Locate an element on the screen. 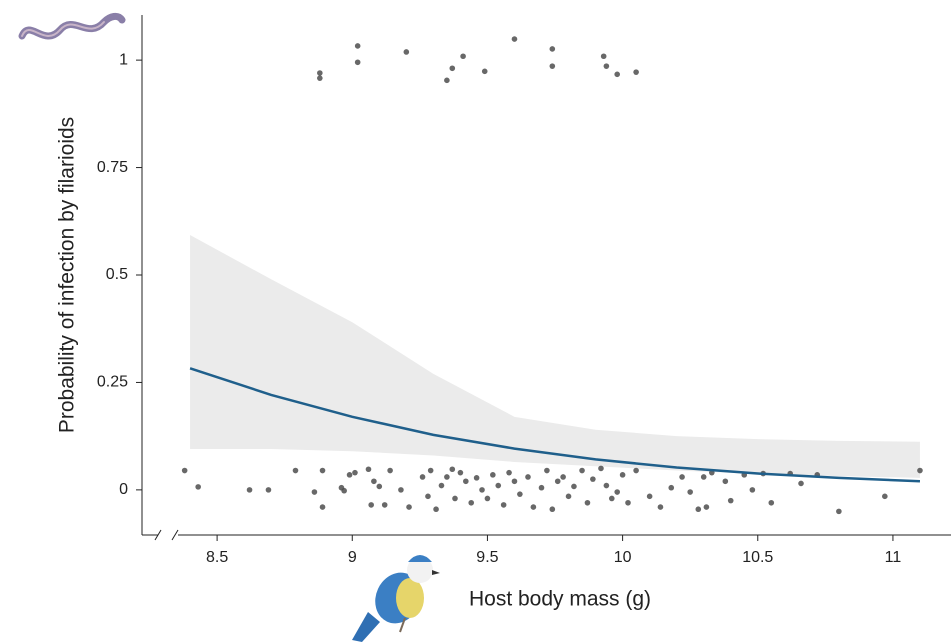 The height and width of the screenshot is (642, 951). bird-icon is located at coordinates (396, 598).